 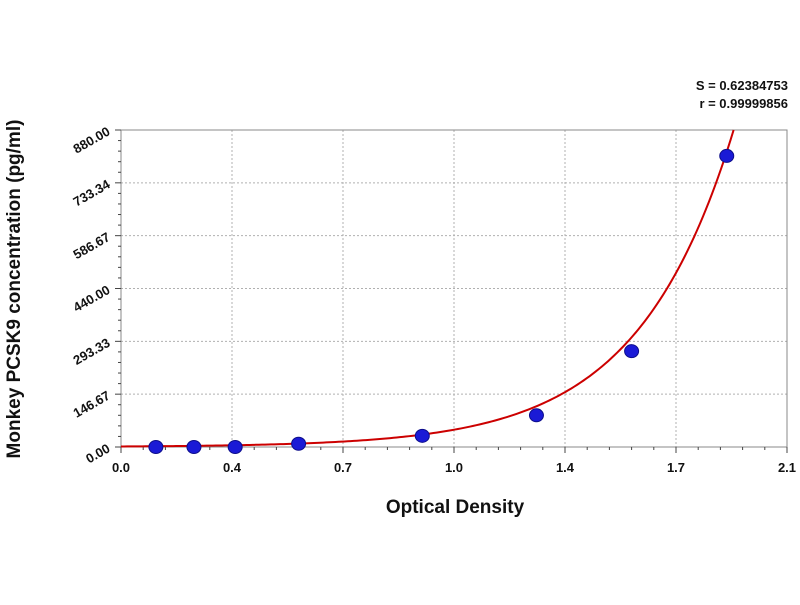 I want to click on x-tick-label: 1.4, so click(x=565, y=467).